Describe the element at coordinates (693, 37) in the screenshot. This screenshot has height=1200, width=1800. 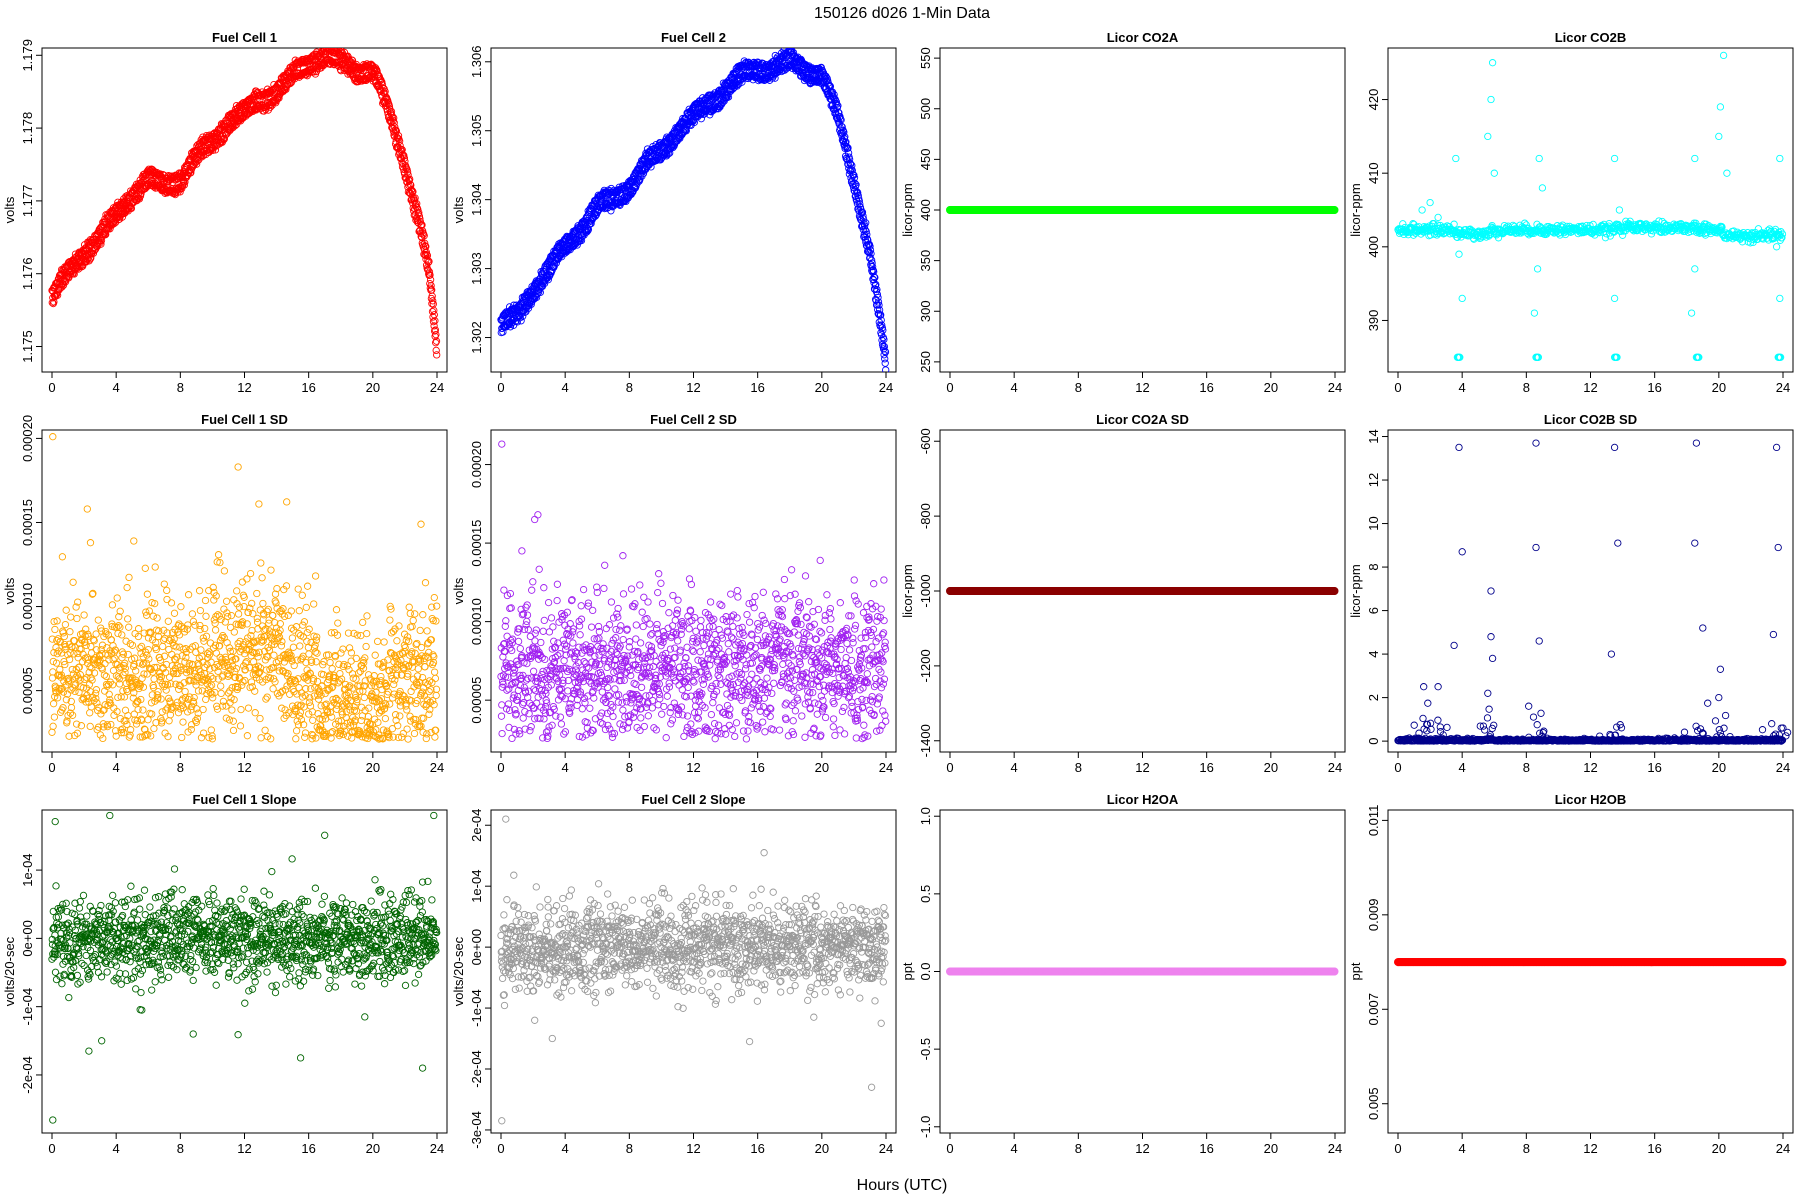
I see `panel-title: Fuel Cell 2` at that location.